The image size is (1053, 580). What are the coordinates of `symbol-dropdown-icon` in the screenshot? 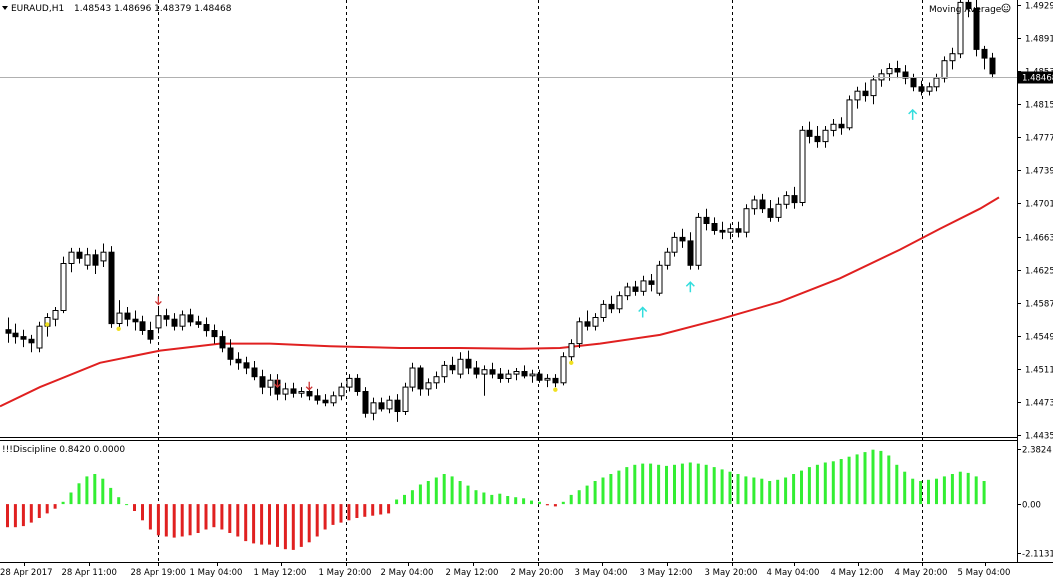 It's located at (5, 8).